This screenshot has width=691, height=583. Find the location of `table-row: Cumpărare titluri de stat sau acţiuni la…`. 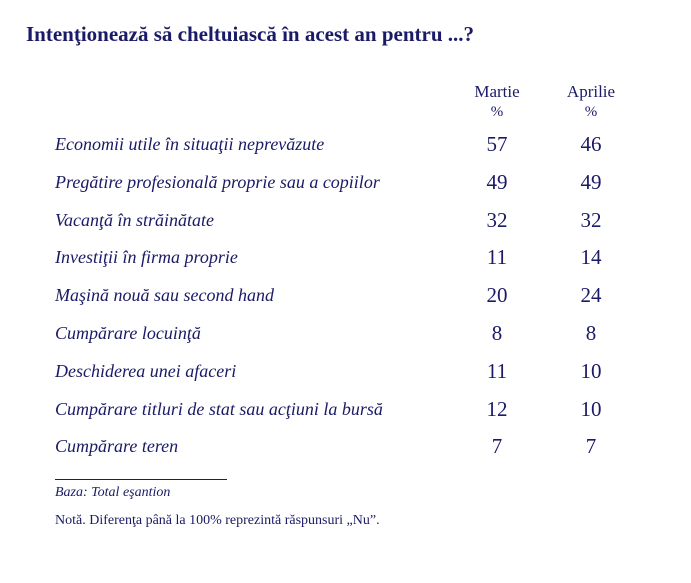

table-row: Cumpărare titluri de stat sau acţiuni la… is located at coordinates (345, 411).